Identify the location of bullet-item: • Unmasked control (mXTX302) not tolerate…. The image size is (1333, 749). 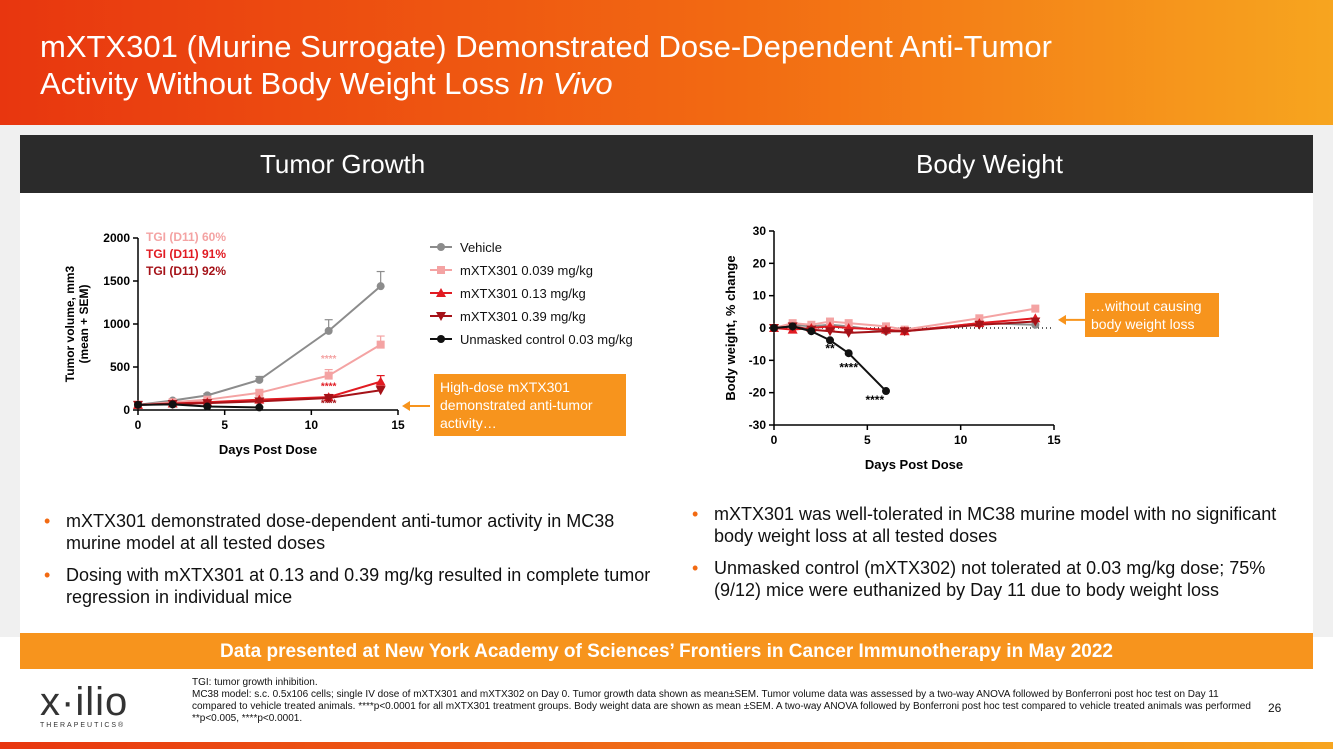
(992, 579).